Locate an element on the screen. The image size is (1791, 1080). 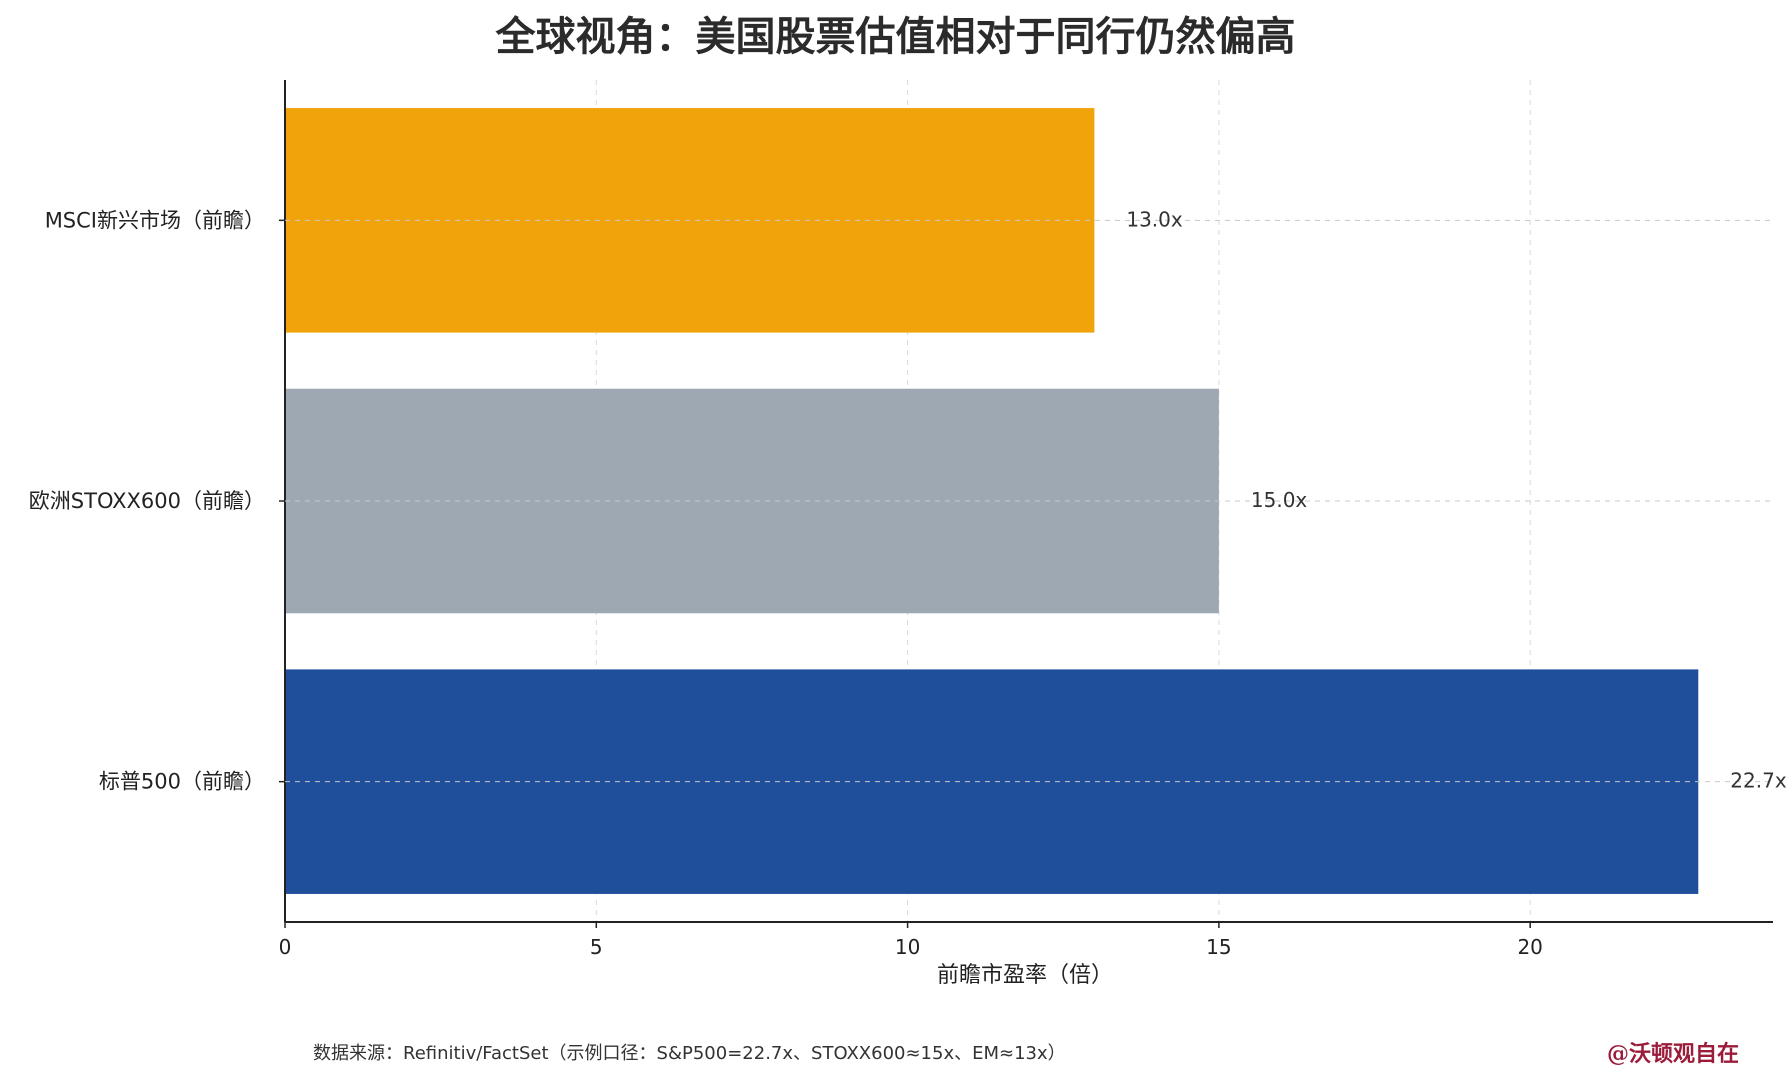
x-axis-title: 前瞻市盈率（倍） is located at coordinates (1025, 975).